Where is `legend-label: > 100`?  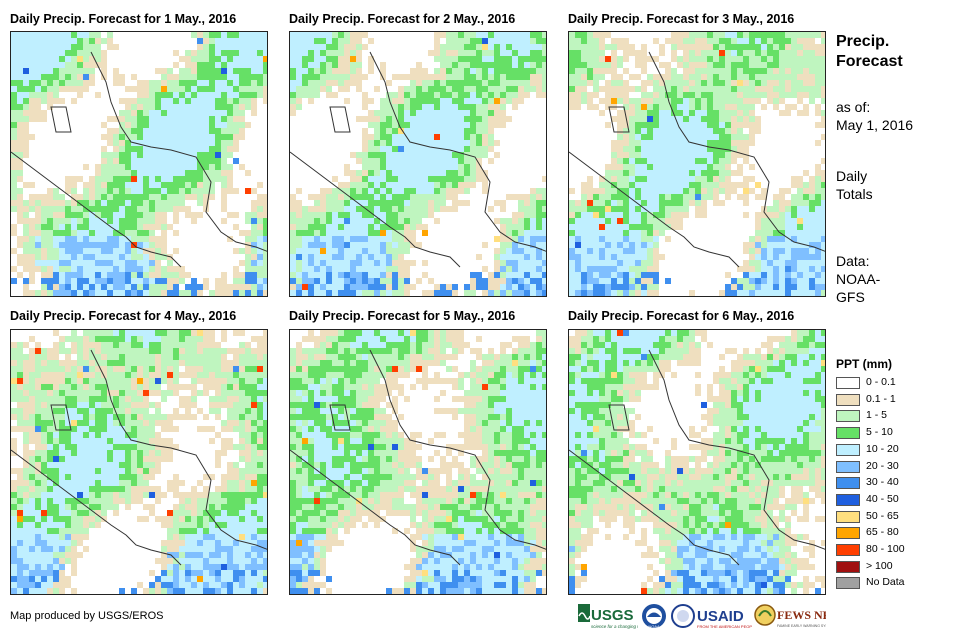
legend-label: > 100 is located at coordinates (879, 565).